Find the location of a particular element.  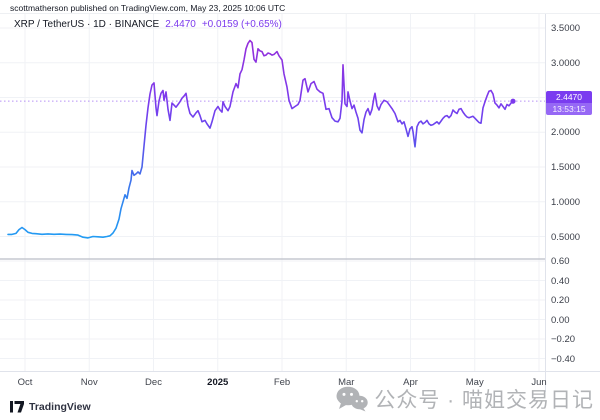

lower-pane-tick-label: −0.20 is located at coordinates (563, 339).